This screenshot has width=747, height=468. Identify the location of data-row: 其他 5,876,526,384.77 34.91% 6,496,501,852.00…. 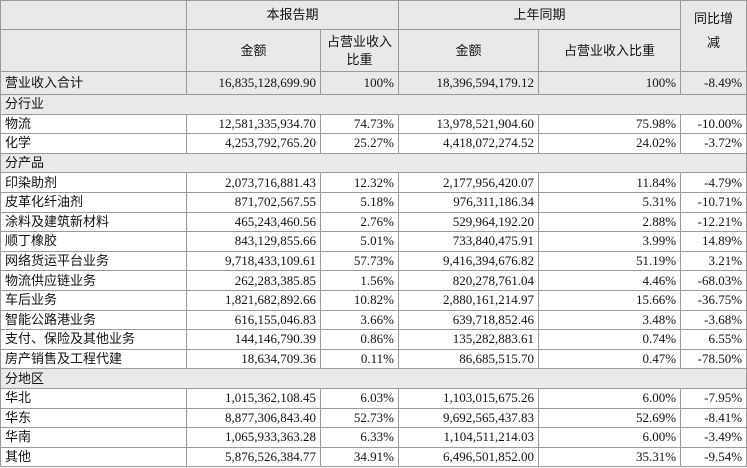
(373, 457).